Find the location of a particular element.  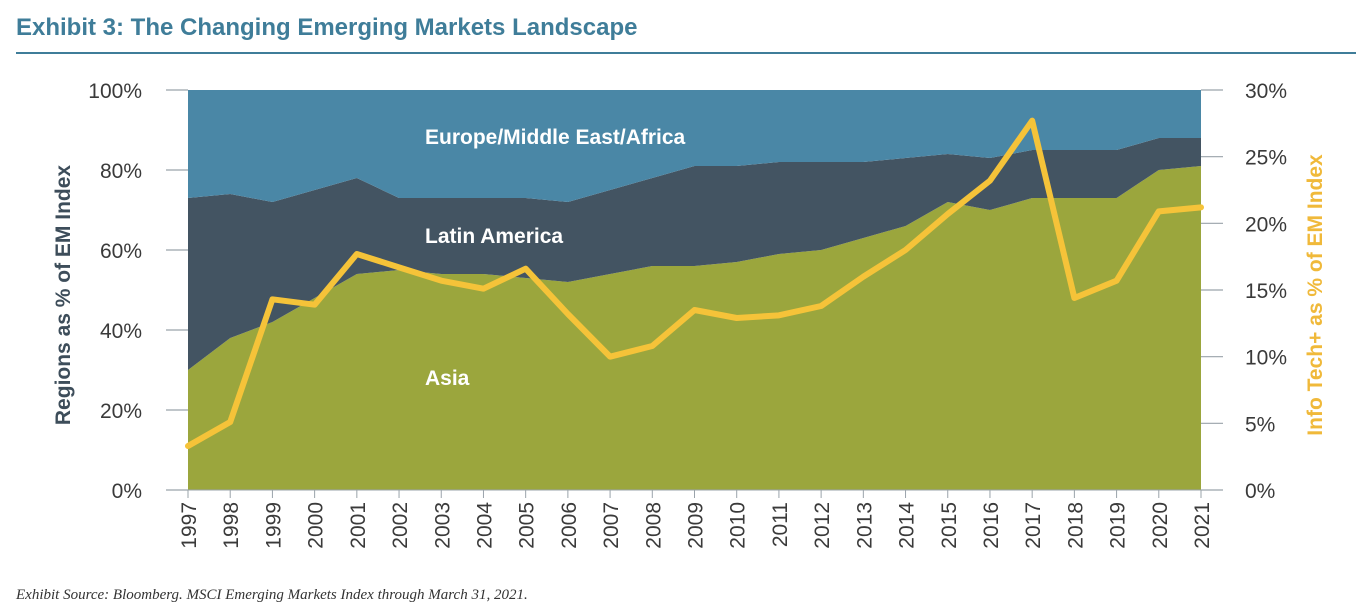

x-tick-label: 2013 is located at coordinates (864, 525).